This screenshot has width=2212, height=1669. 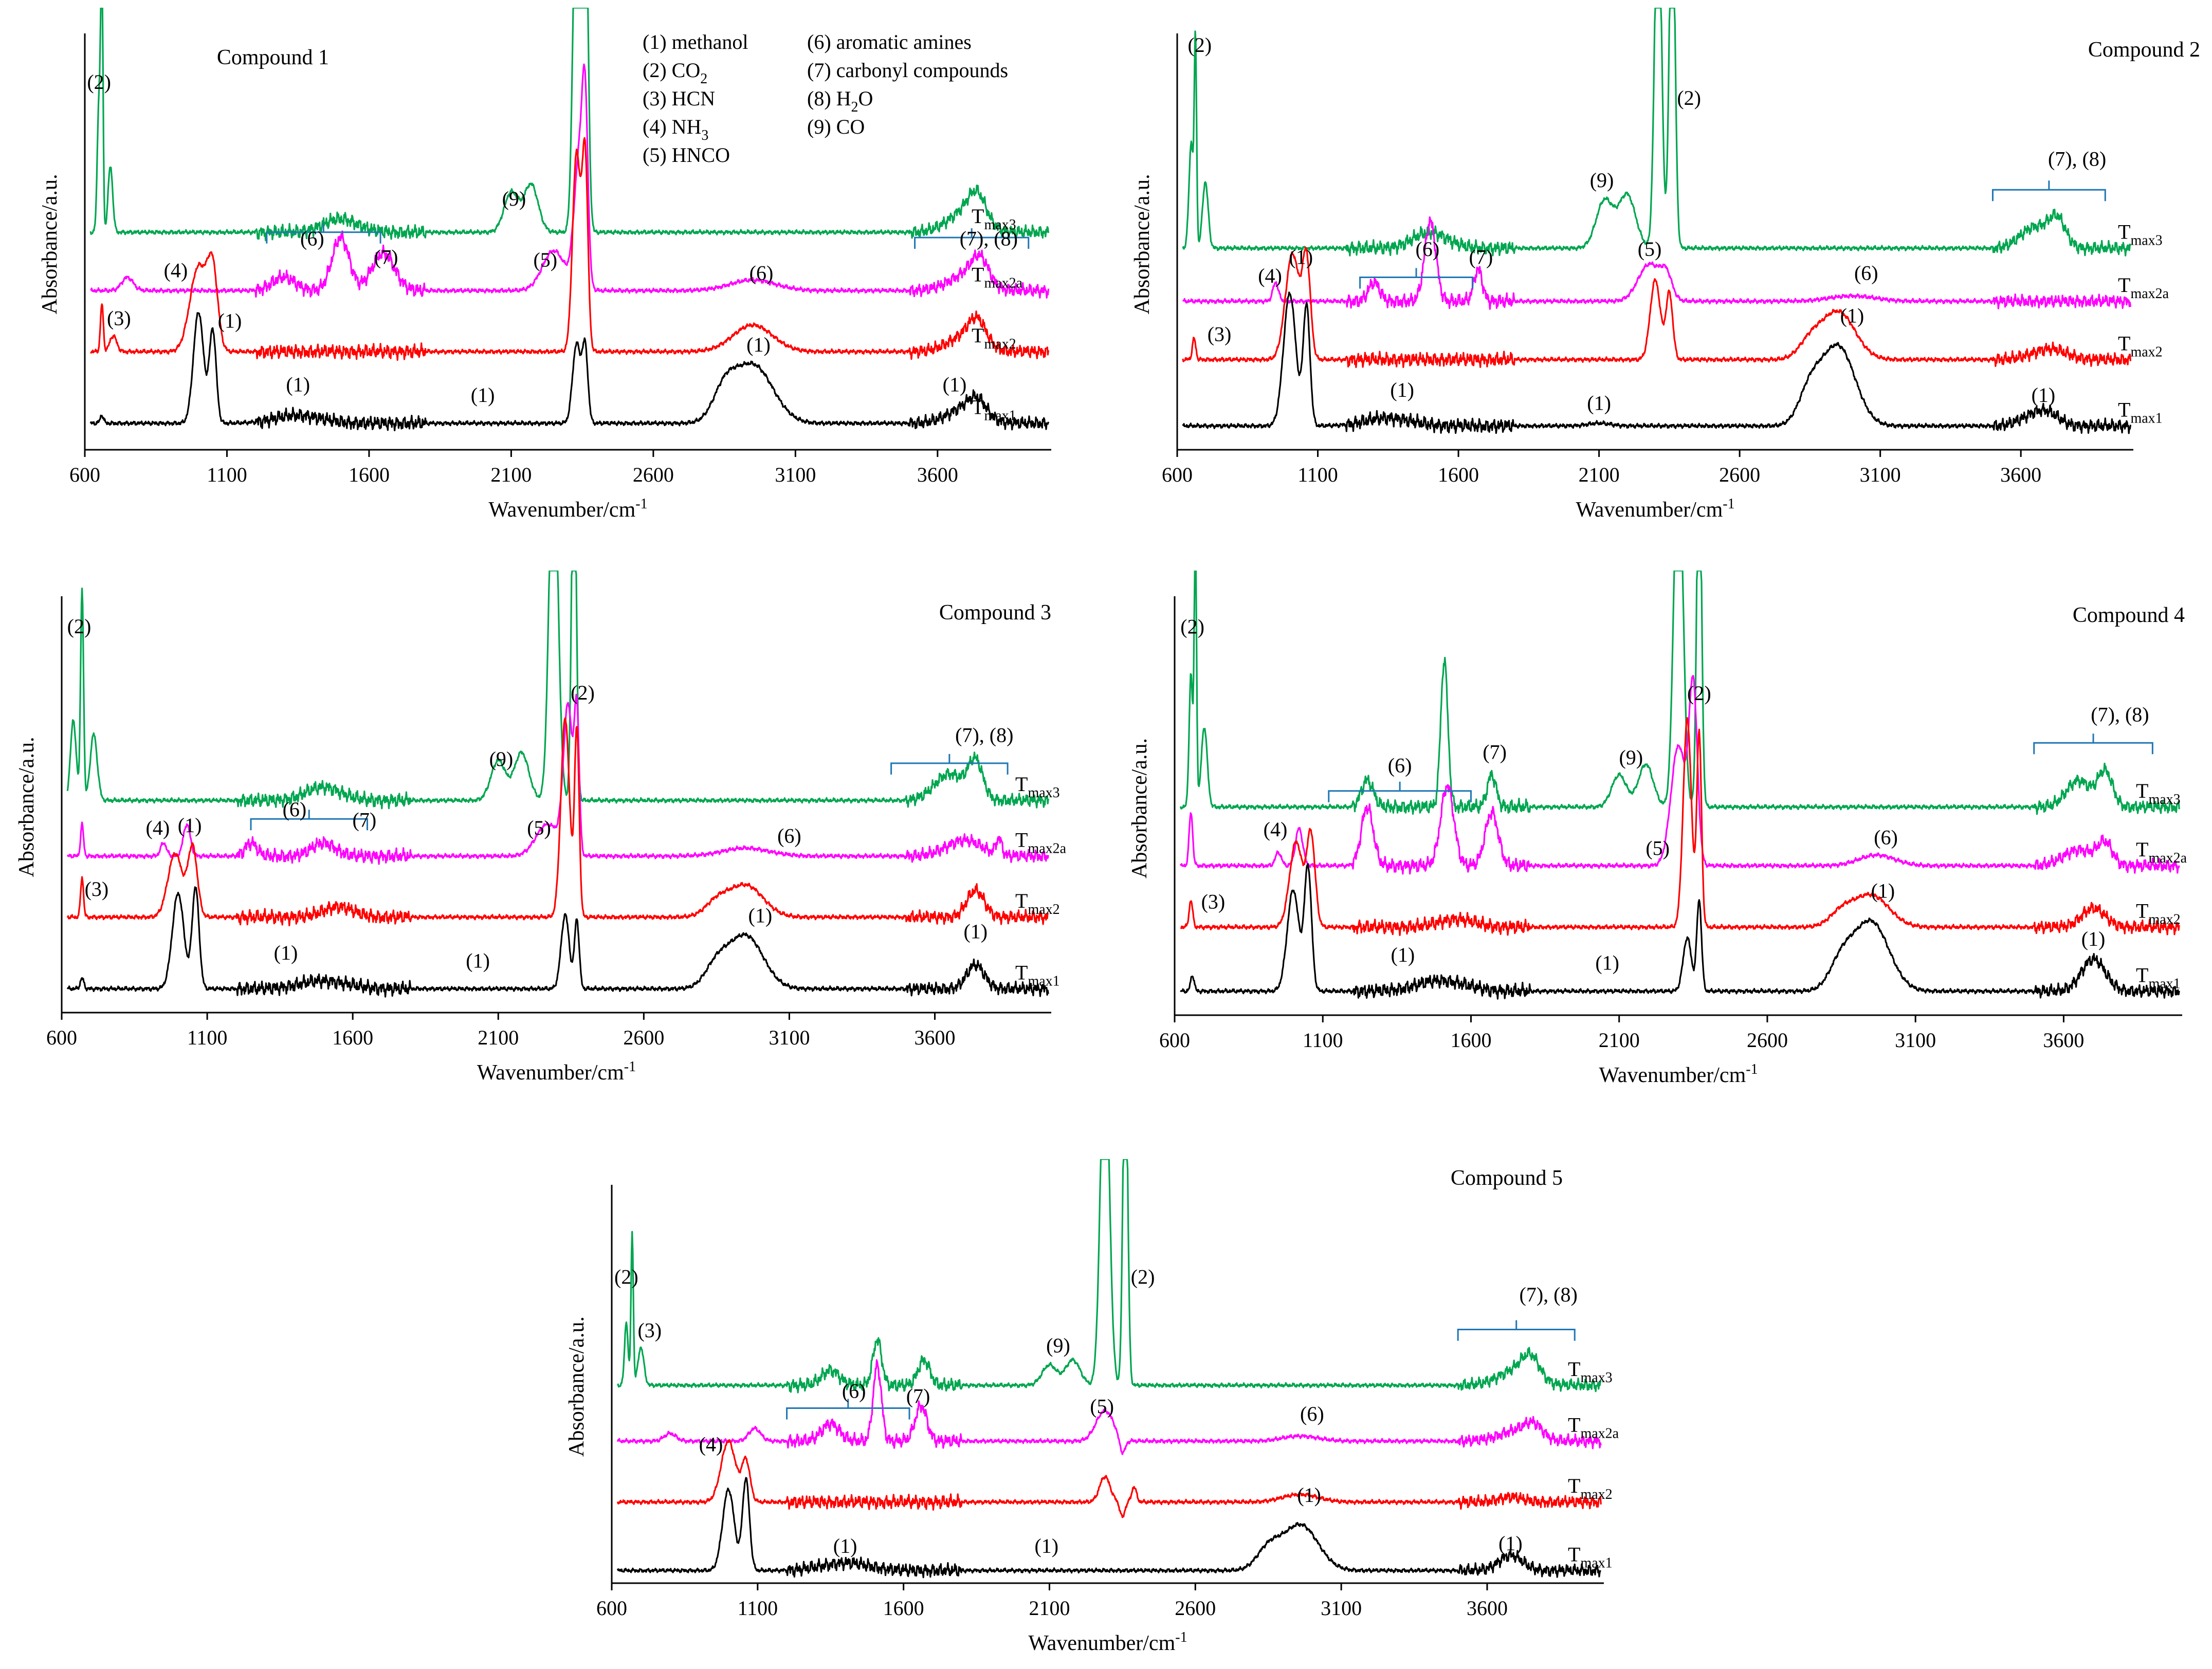 What do you see at coordinates (679, 98) in the screenshot?
I see `legend-item-3: (3) HCN` at bounding box center [679, 98].